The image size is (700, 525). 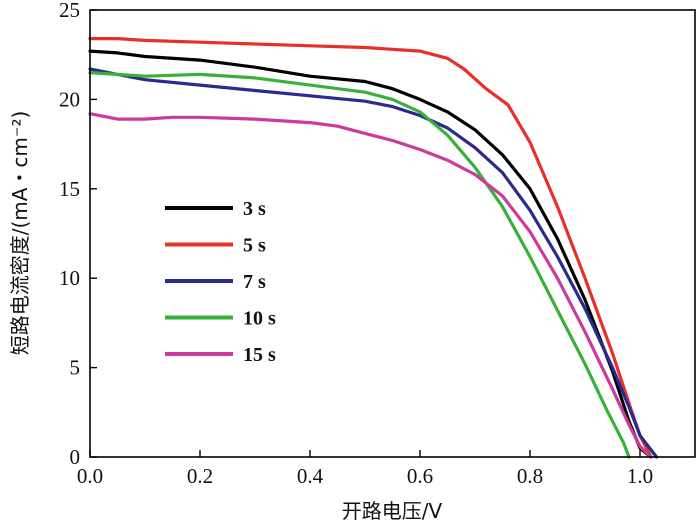 I want to click on x-tick-label: 0.4, so click(x=310, y=476).